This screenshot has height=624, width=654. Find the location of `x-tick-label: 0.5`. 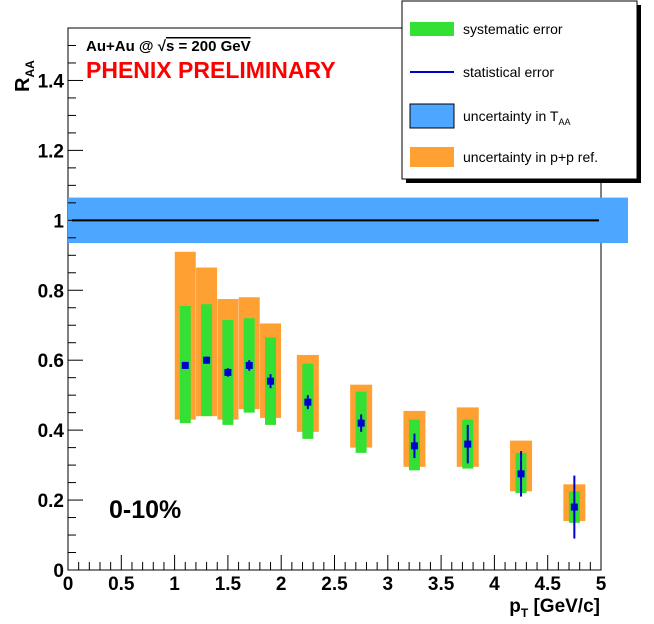

x-tick-label: 0.5 is located at coordinates (121, 584).